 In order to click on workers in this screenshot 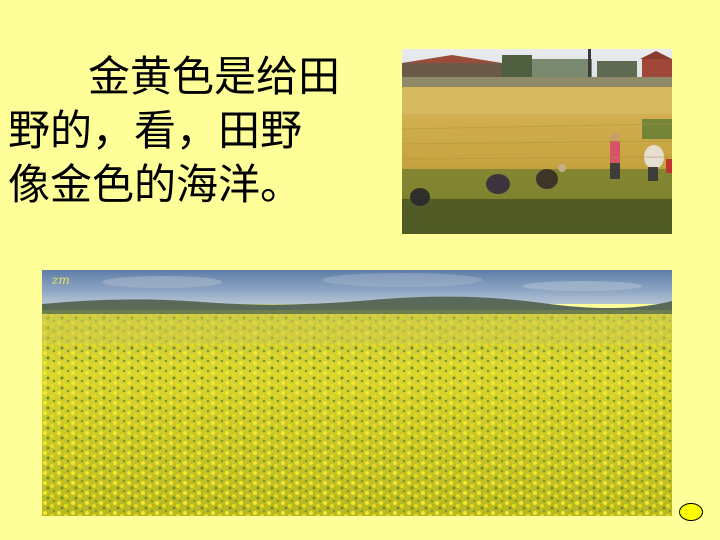, I will do `click(541, 169)`.